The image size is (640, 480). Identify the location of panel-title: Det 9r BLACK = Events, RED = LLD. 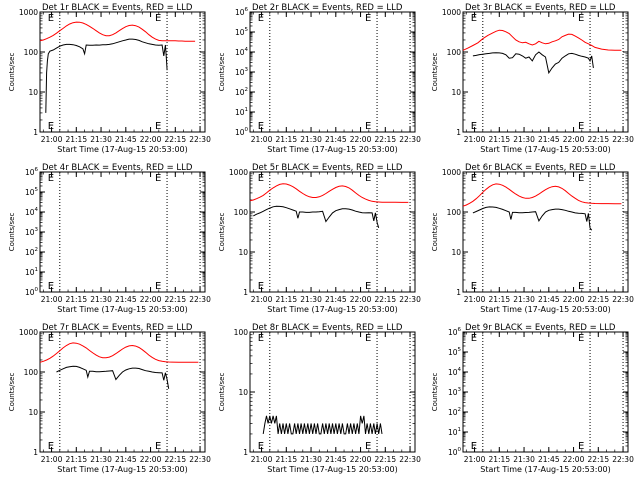
(540, 328).